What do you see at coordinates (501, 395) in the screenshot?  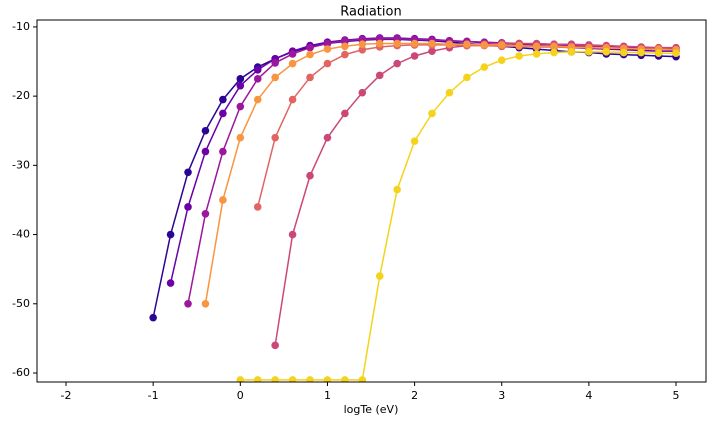 I see `x-tick-label: 3` at bounding box center [501, 395].